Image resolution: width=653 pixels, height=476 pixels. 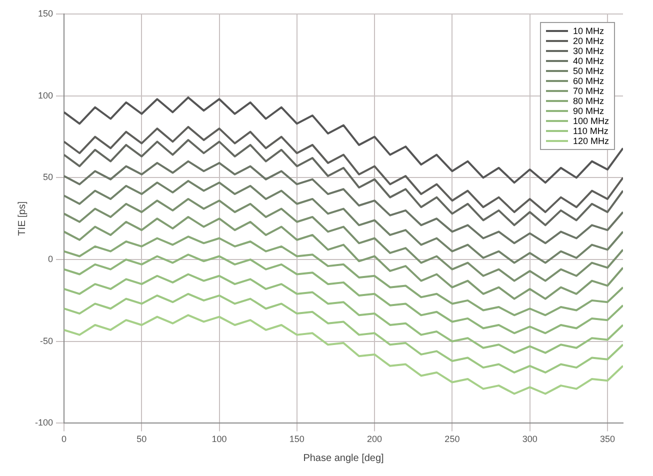 What do you see at coordinates (22, 218) in the screenshot?
I see `y-axis-title: TIE [ps]` at bounding box center [22, 218].